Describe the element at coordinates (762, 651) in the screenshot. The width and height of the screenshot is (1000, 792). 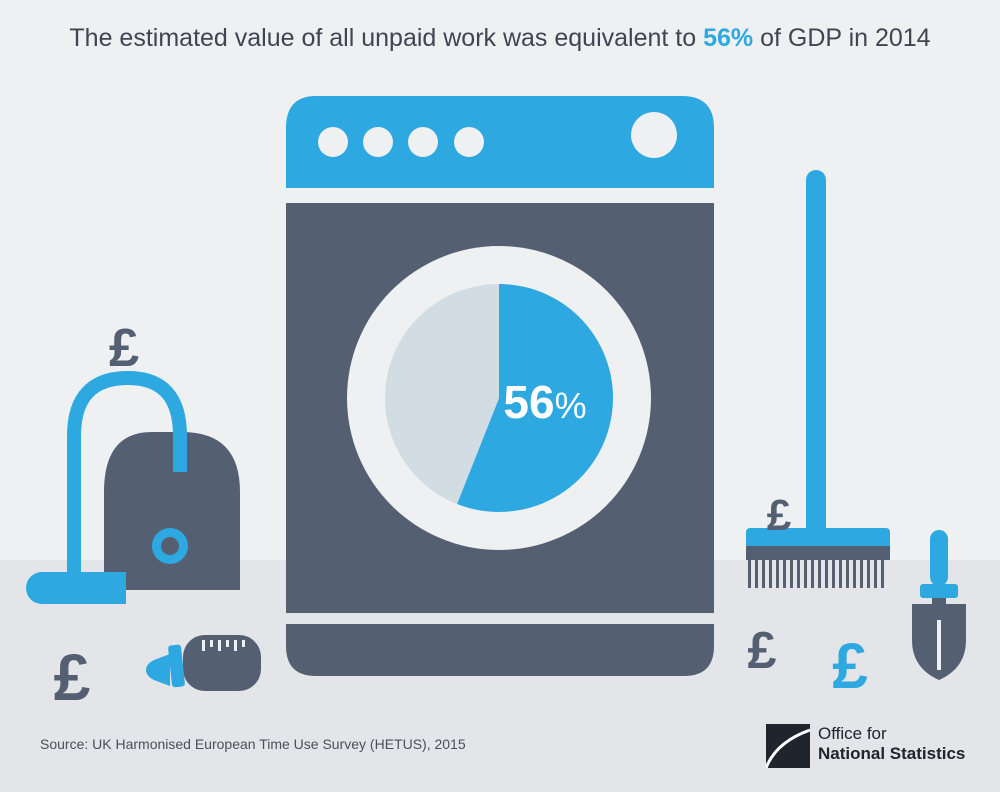
I see `pound-icon-bottom-mid: £` at that location.